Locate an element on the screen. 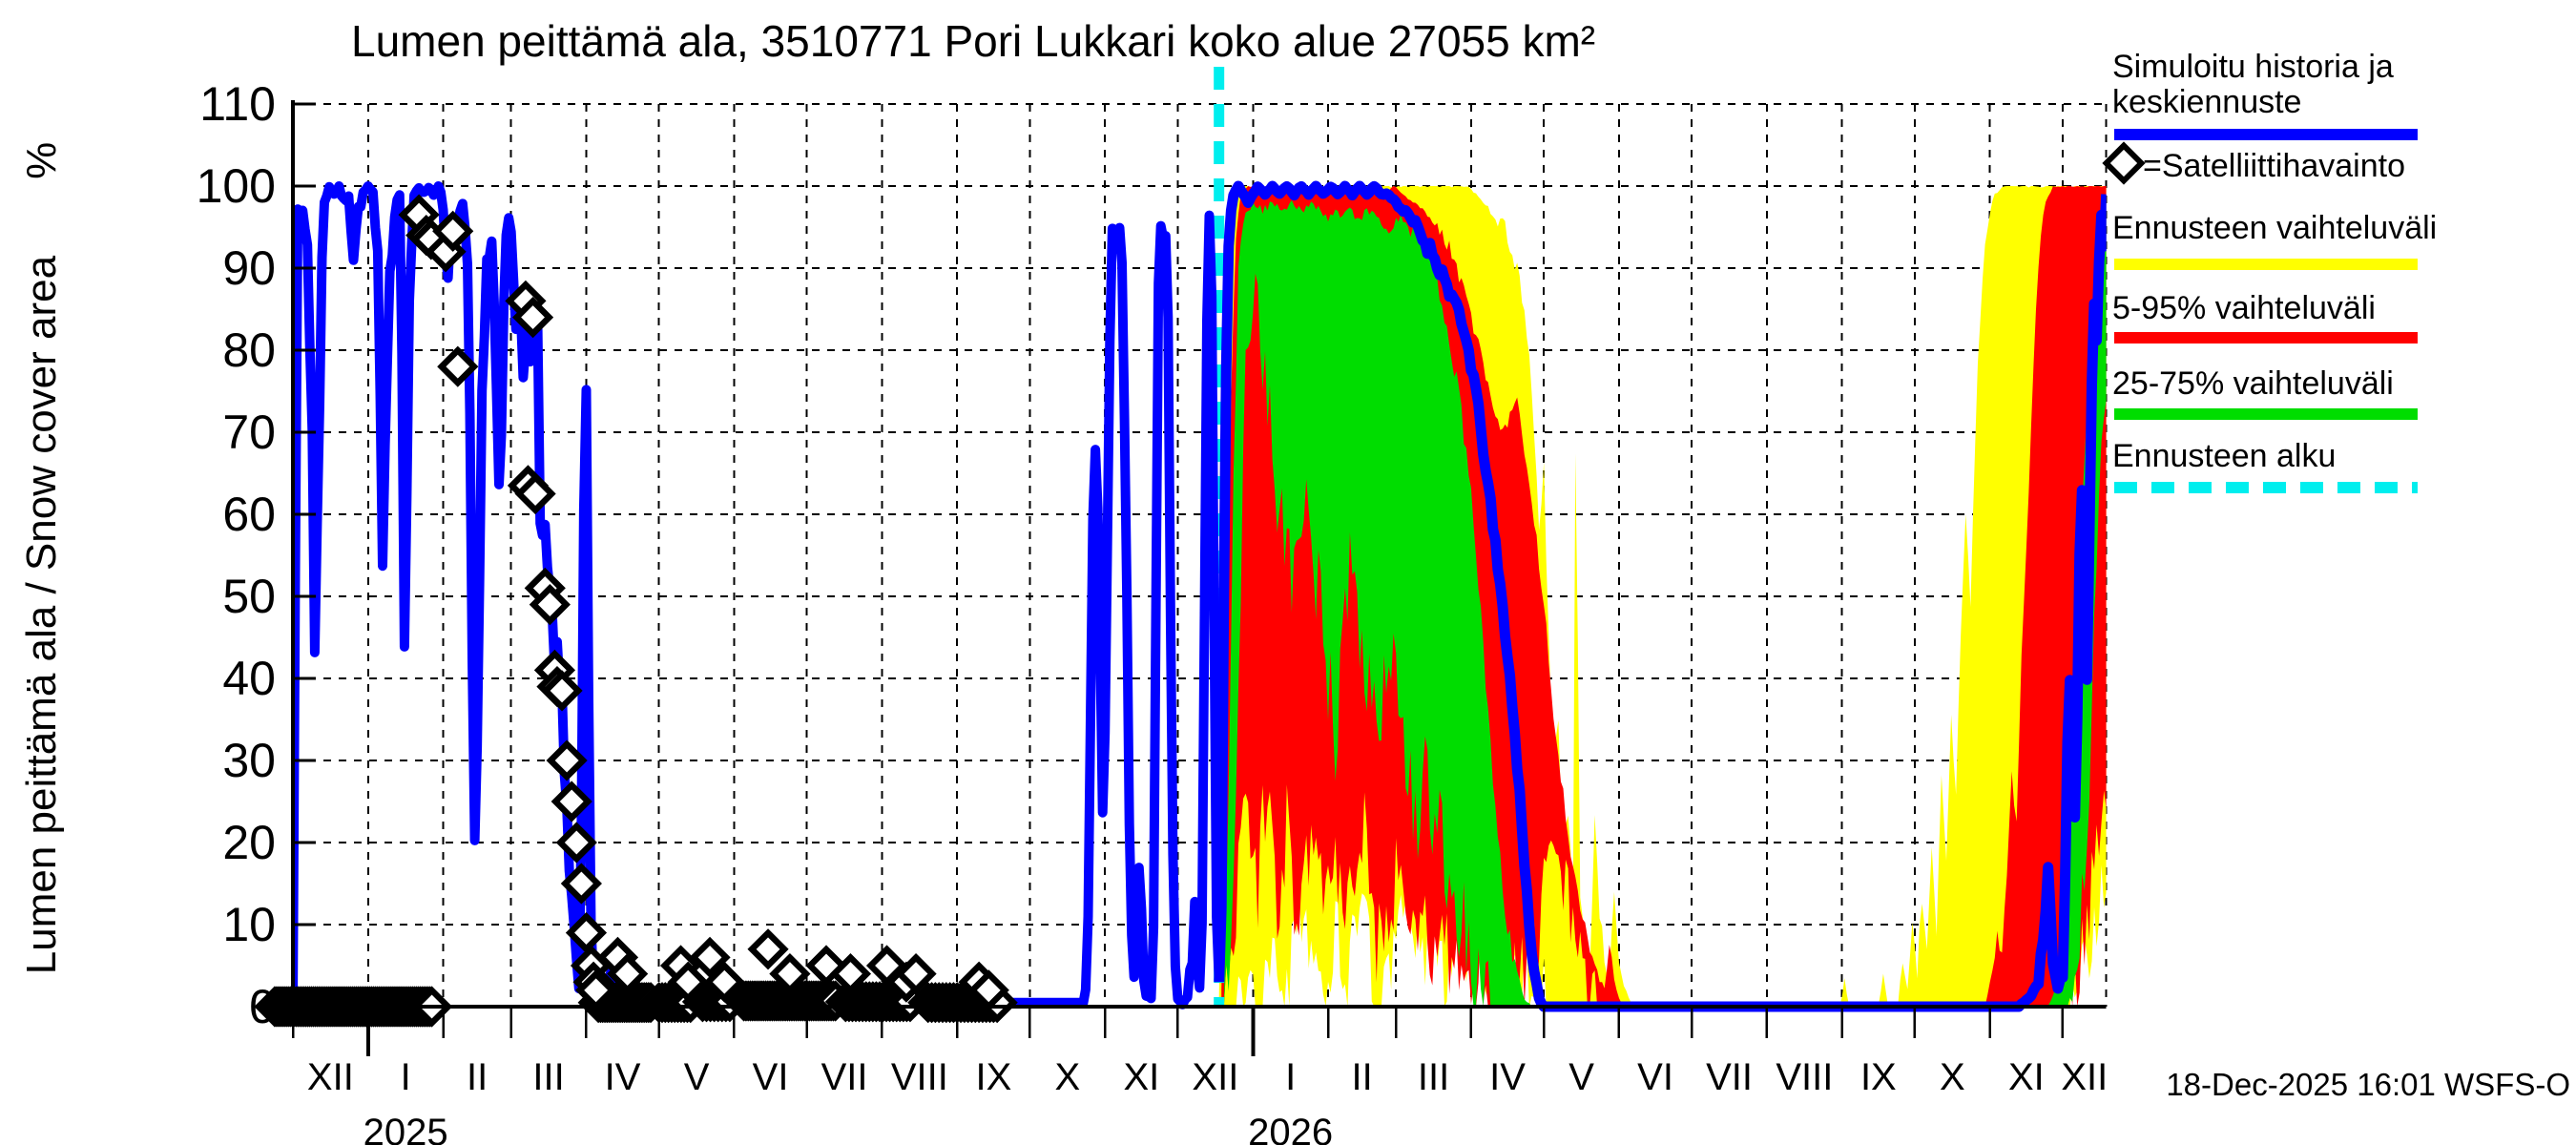 Image resolution: width=2576 pixels, height=1145 pixels. y-tick-label: 10 is located at coordinates (249, 925).